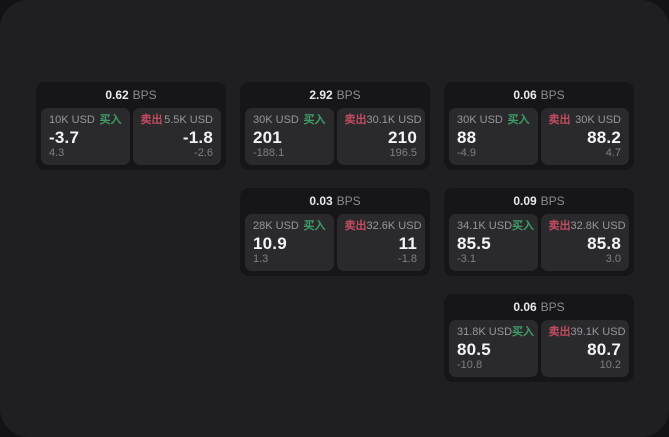  I want to click on buy-amount: 31.8K USD, so click(485, 332).